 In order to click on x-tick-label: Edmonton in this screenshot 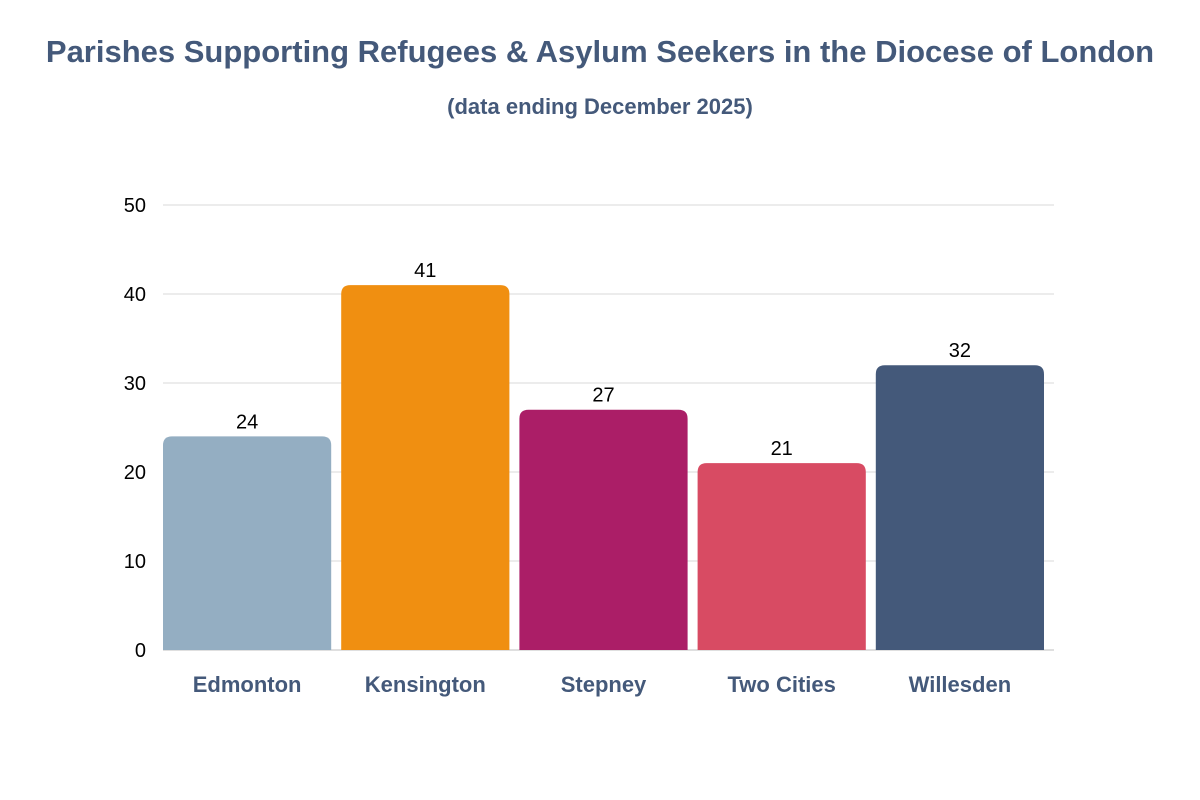, I will do `click(247, 684)`.